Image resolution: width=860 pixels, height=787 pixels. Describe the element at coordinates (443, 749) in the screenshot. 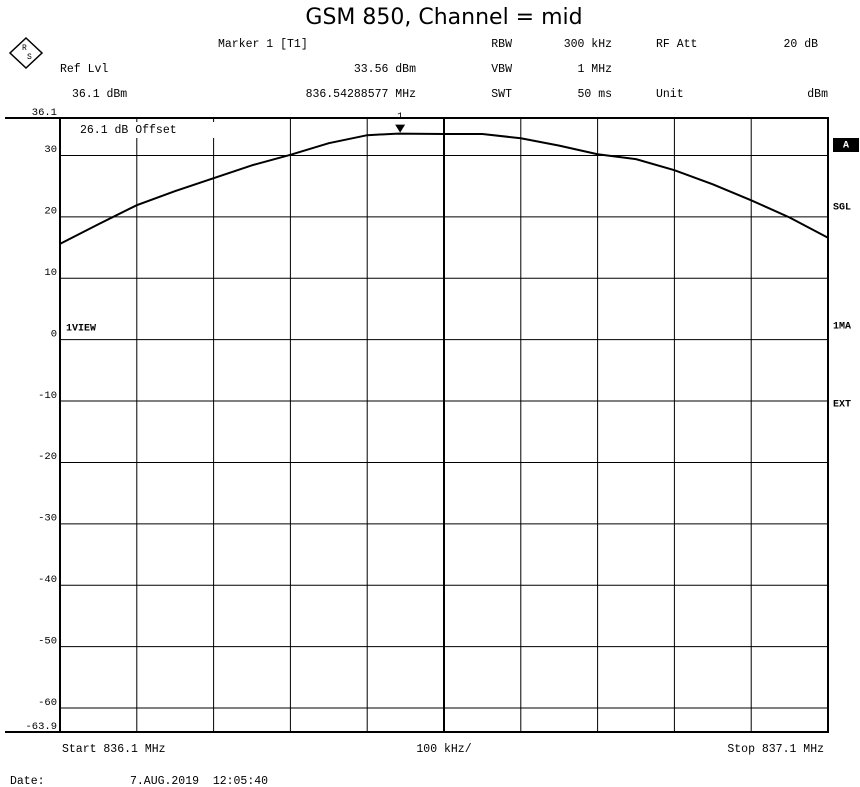

I see `span-label: 100 kHz/` at that location.